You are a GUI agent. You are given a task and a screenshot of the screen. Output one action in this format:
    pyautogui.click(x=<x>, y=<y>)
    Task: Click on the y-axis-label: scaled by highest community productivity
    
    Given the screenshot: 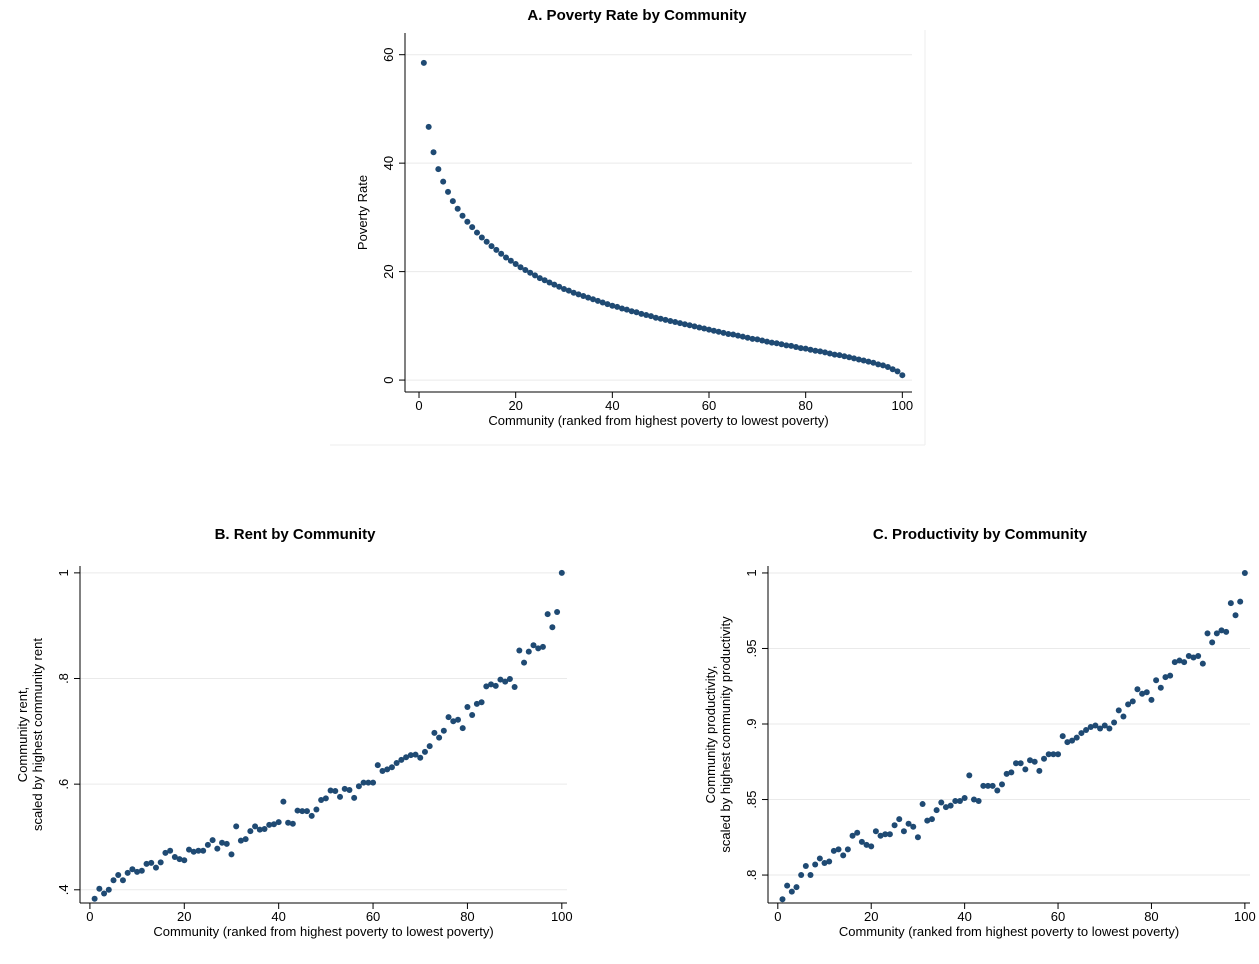 What is the action you would take?
    pyautogui.click(x=725, y=734)
    